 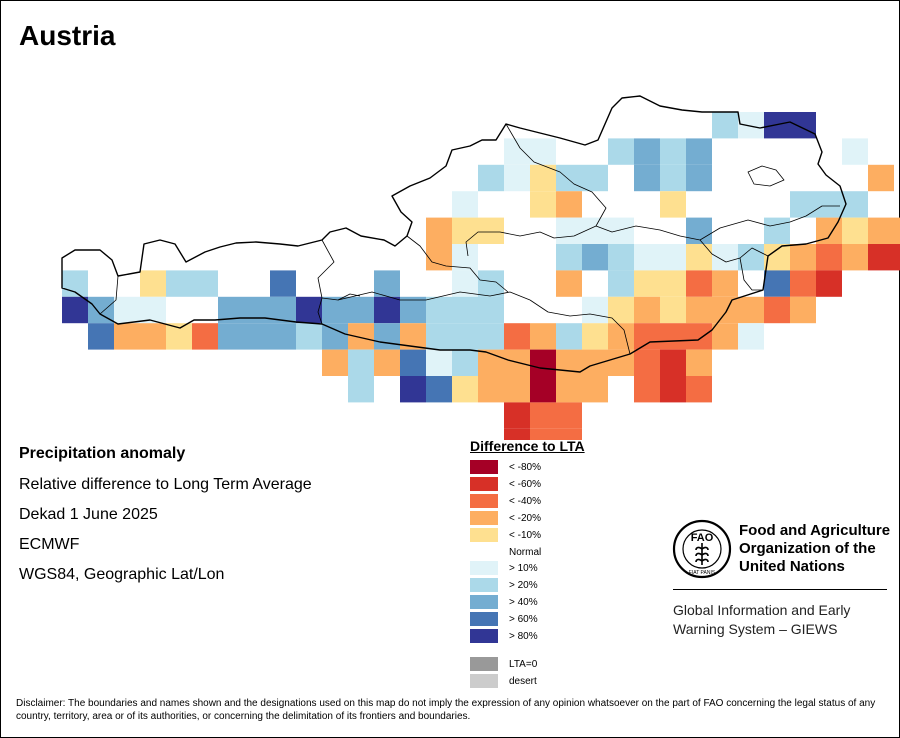 I want to click on legend-swatch-n80, so click(x=484, y=467).